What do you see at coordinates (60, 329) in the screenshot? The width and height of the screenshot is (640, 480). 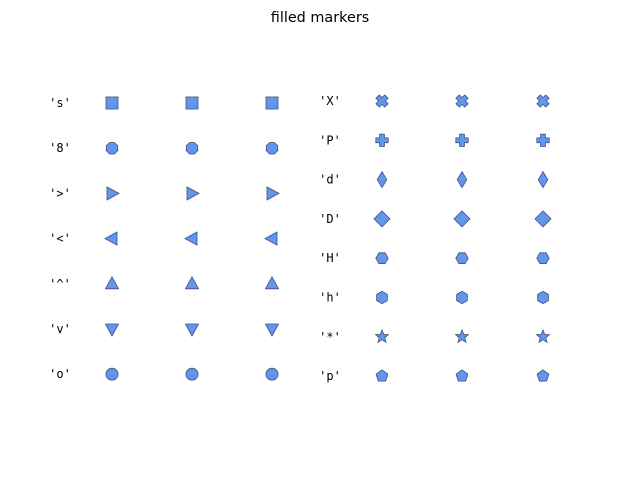 I see `marker-label: 'v'` at bounding box center [60, 329].